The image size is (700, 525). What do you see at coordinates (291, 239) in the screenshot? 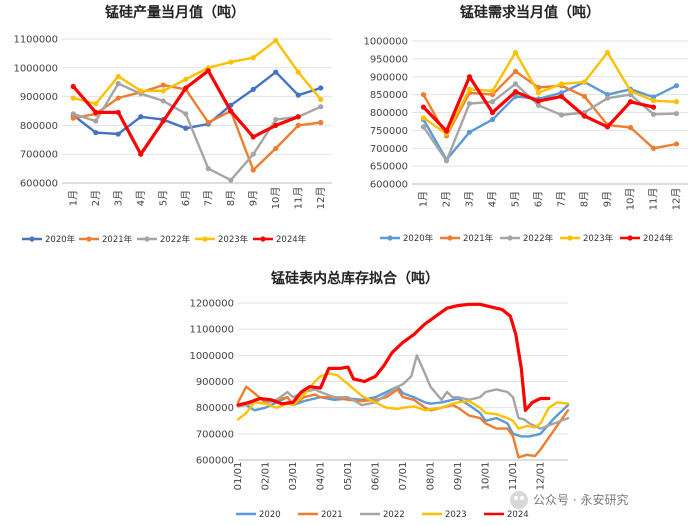
I see `legend-label: 2024年` at bounding box center [291, 239].